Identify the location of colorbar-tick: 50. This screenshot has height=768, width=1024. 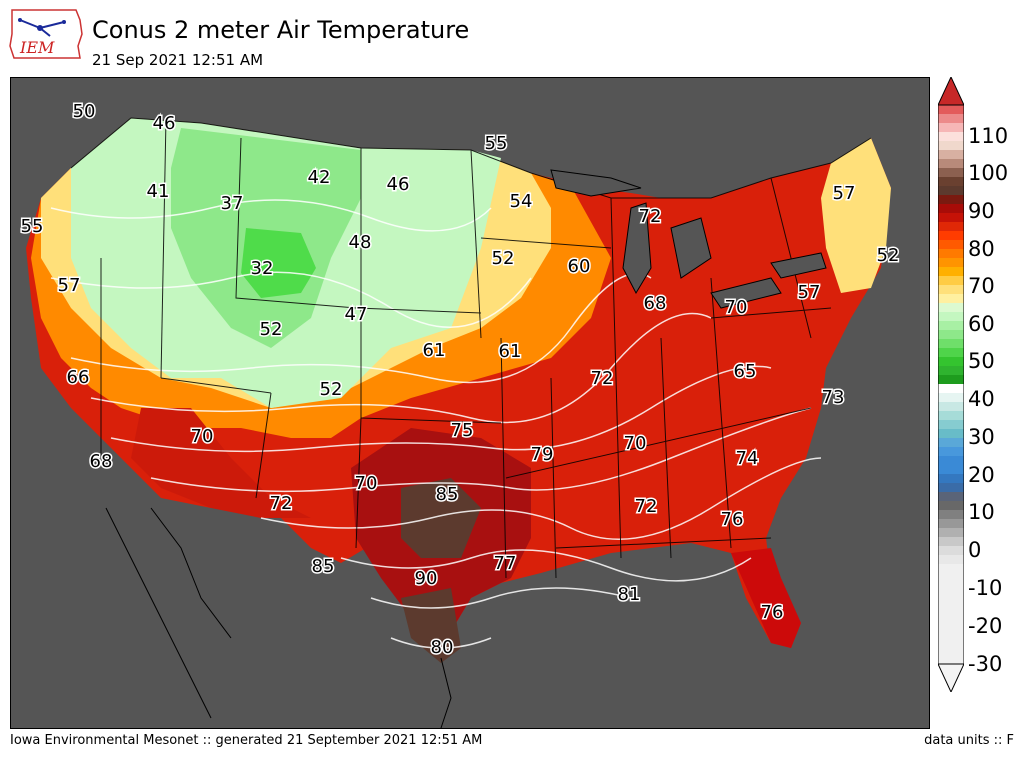
(981, 361).